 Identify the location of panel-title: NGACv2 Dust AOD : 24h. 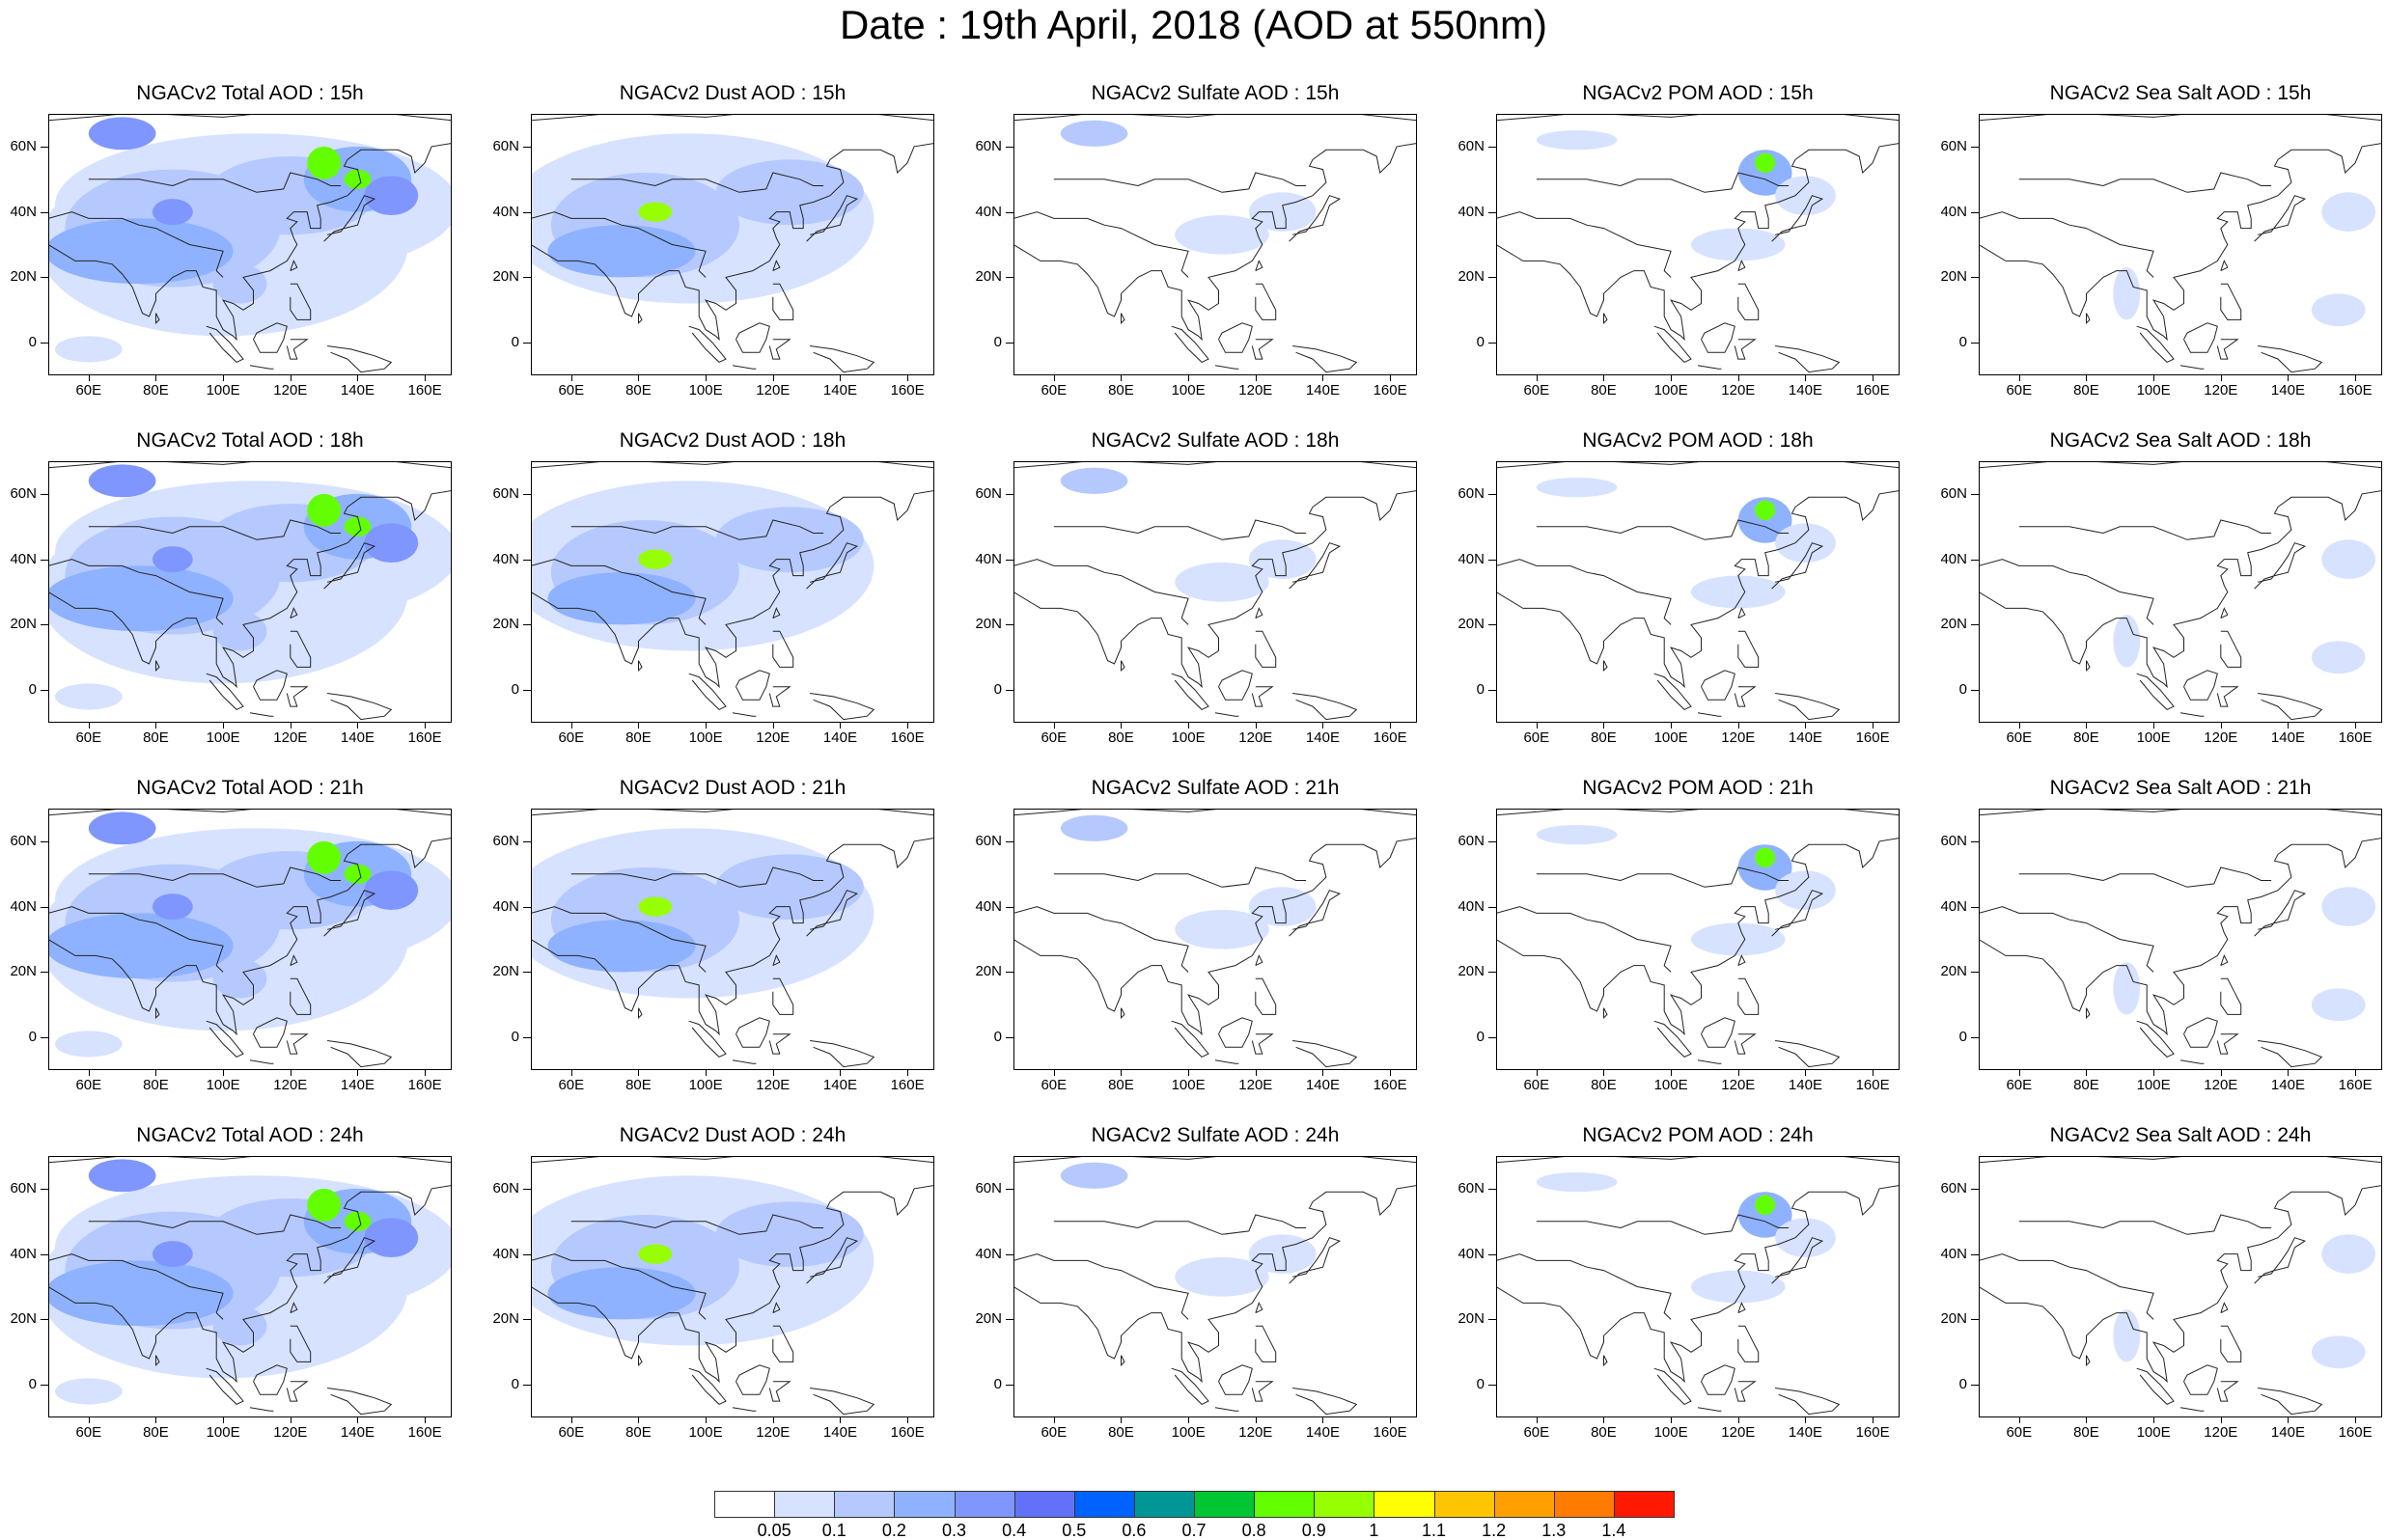
(733, 1135).